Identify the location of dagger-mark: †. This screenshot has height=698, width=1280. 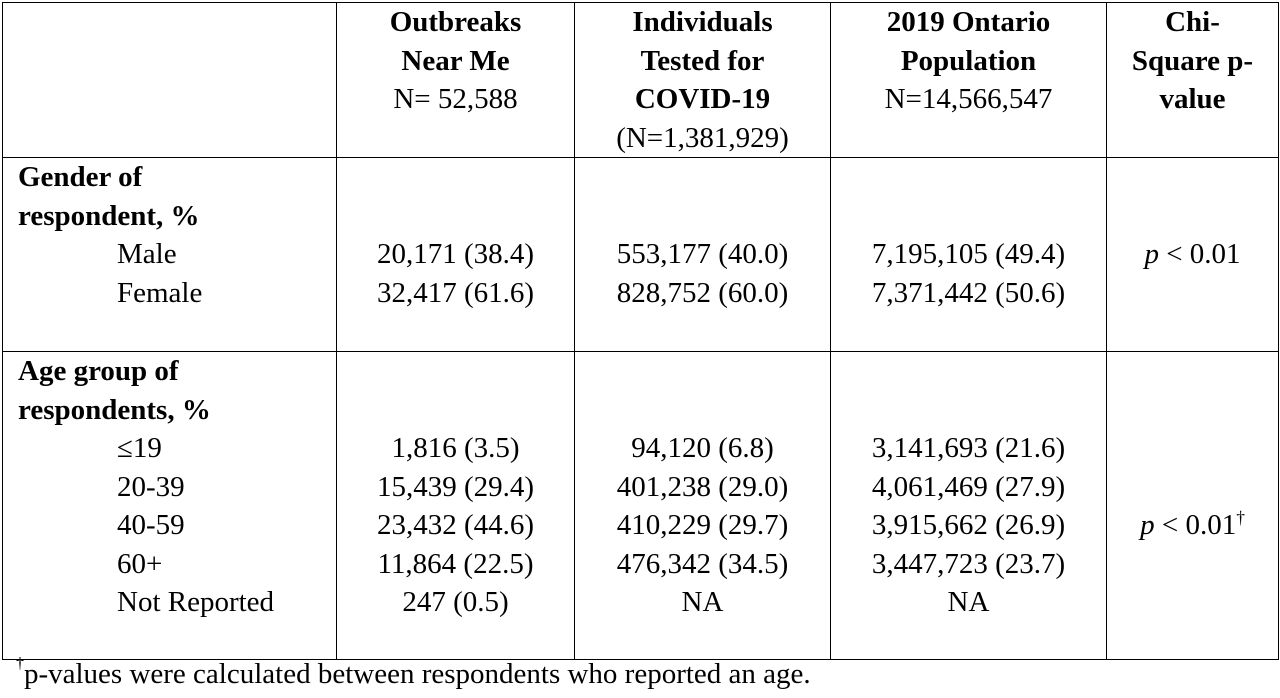
(1240, 517).